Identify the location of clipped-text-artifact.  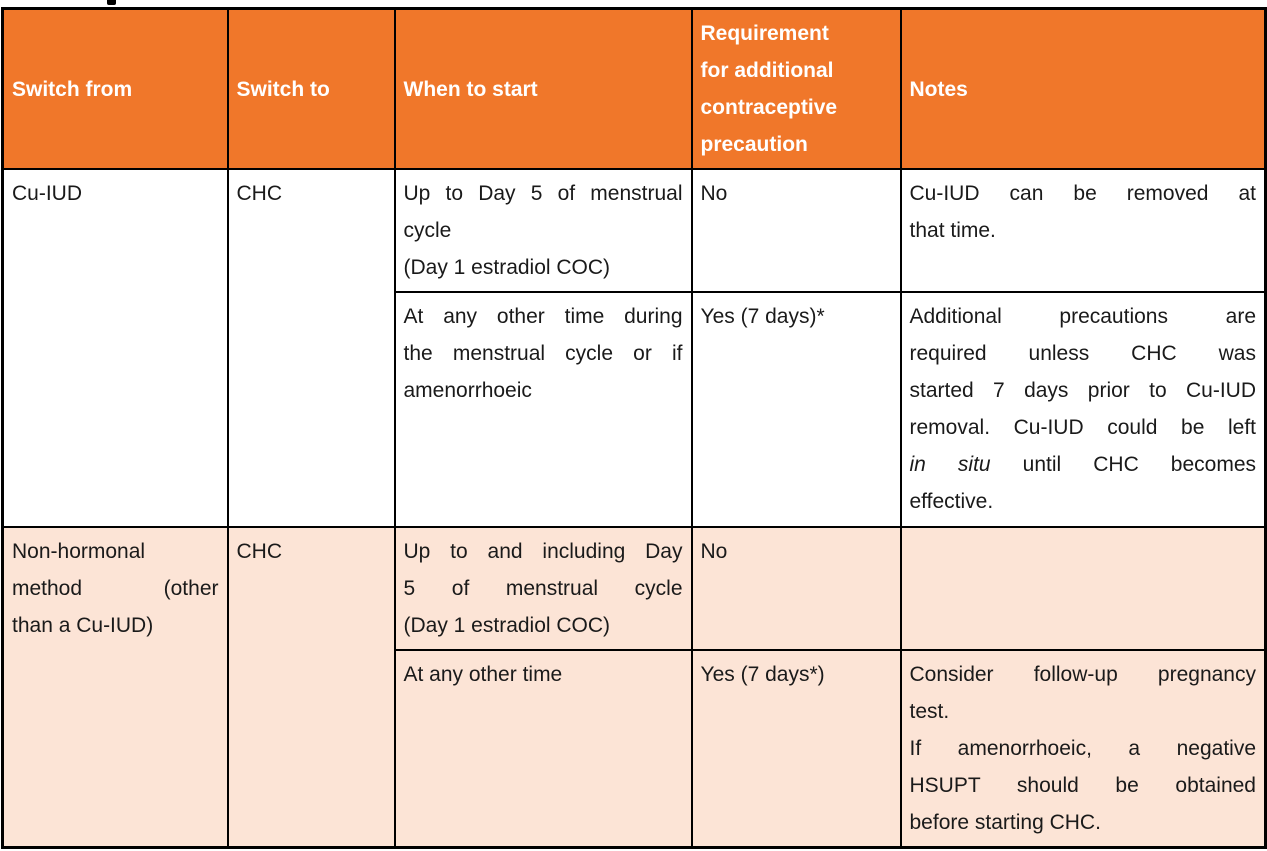
(111, 2).